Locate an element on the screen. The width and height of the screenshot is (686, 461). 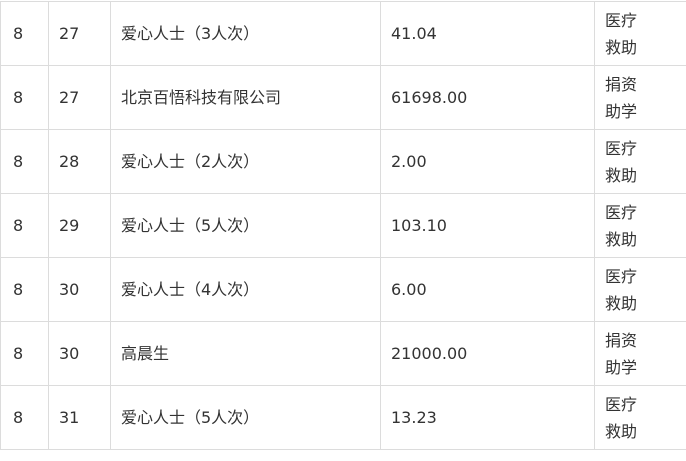
amount-cell-text: 103.10 is located at coordinates (419, 225).